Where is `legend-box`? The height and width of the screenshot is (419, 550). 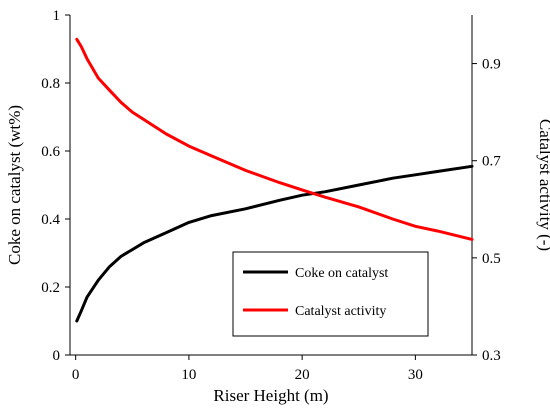
legend-box is located at coordinates (330, 294).